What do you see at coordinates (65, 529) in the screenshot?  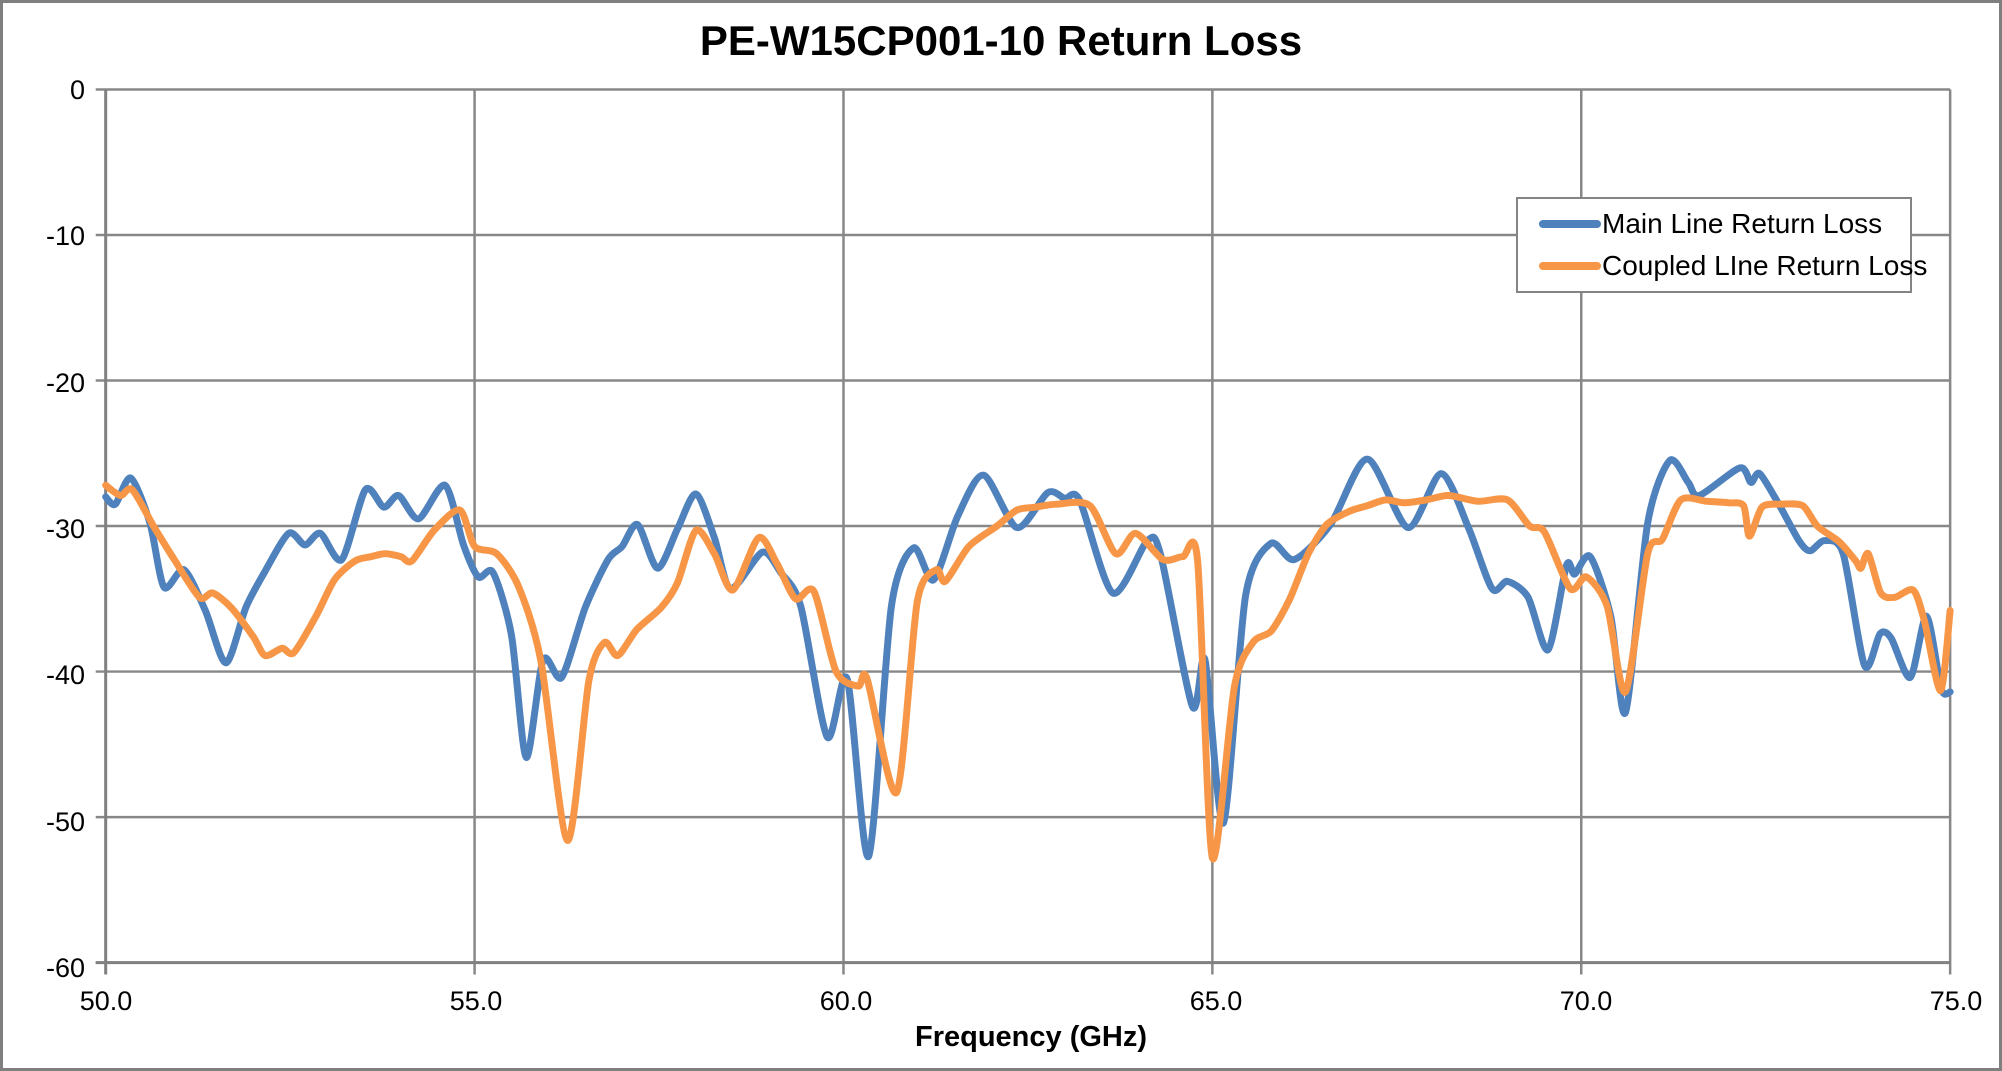 I see `y-tick-label-30: -30` at bounding box center [65, 529].